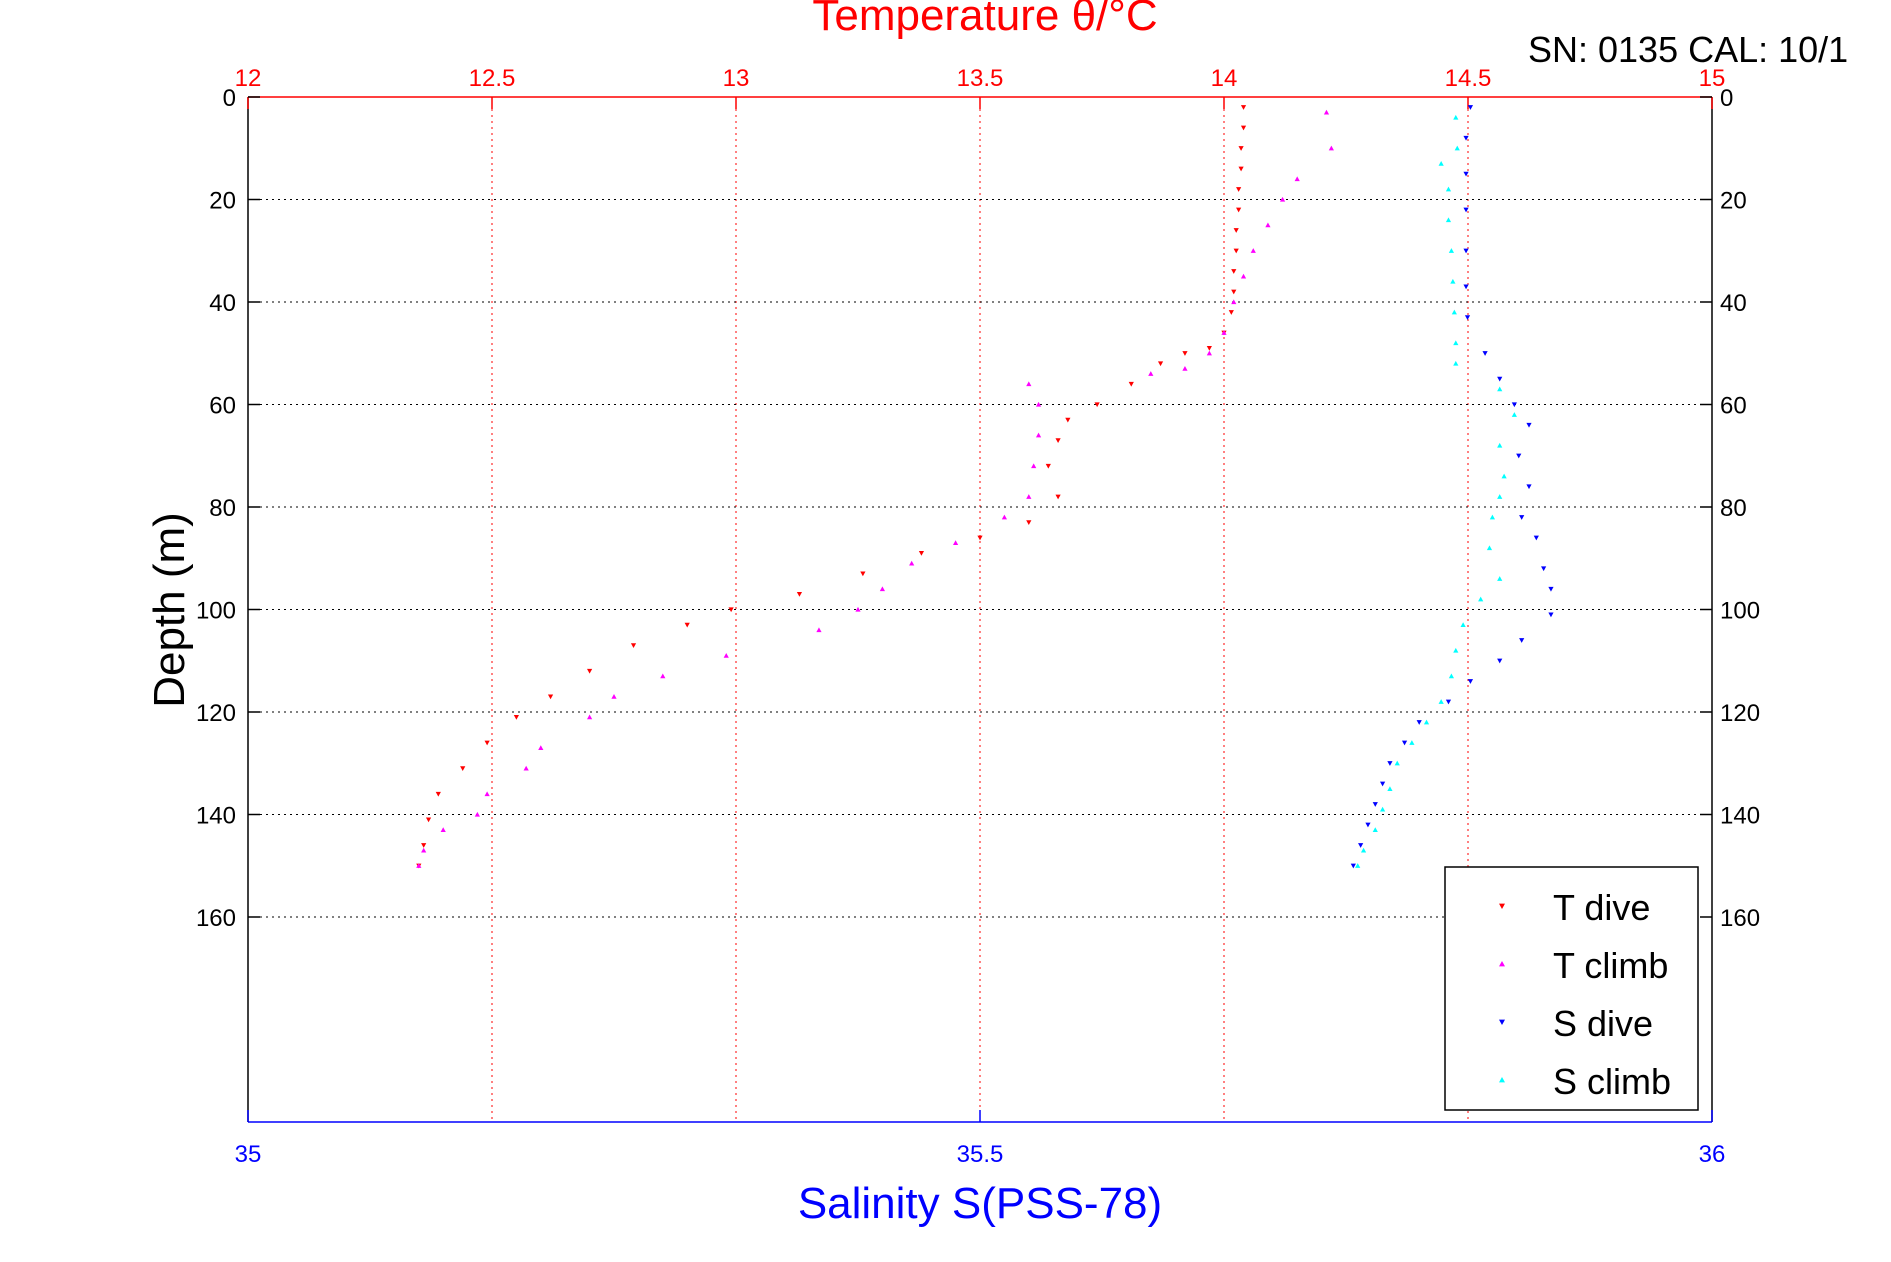 The image size is (1891, 1262). What do you see at coordinates (216, 713) in the screenshot?
I see `left-tick-label: 120` at bounding box center [216, 713].